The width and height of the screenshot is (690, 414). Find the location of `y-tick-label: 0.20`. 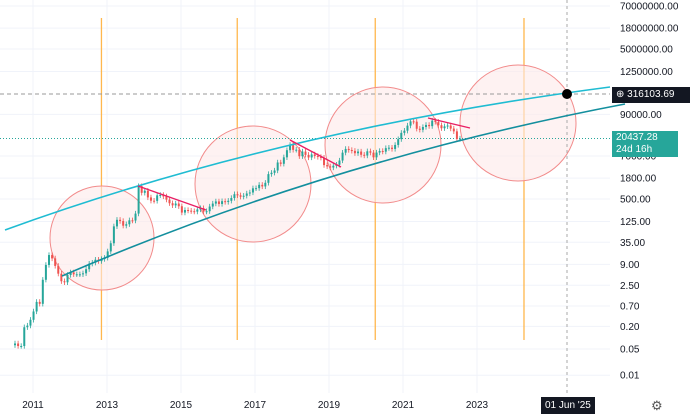

y-tick-label: 0.20 is located at coordinates (630, 327).